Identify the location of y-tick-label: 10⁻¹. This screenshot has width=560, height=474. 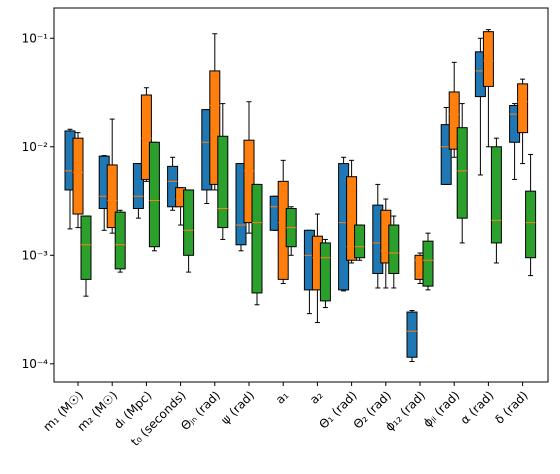
(35, 38).